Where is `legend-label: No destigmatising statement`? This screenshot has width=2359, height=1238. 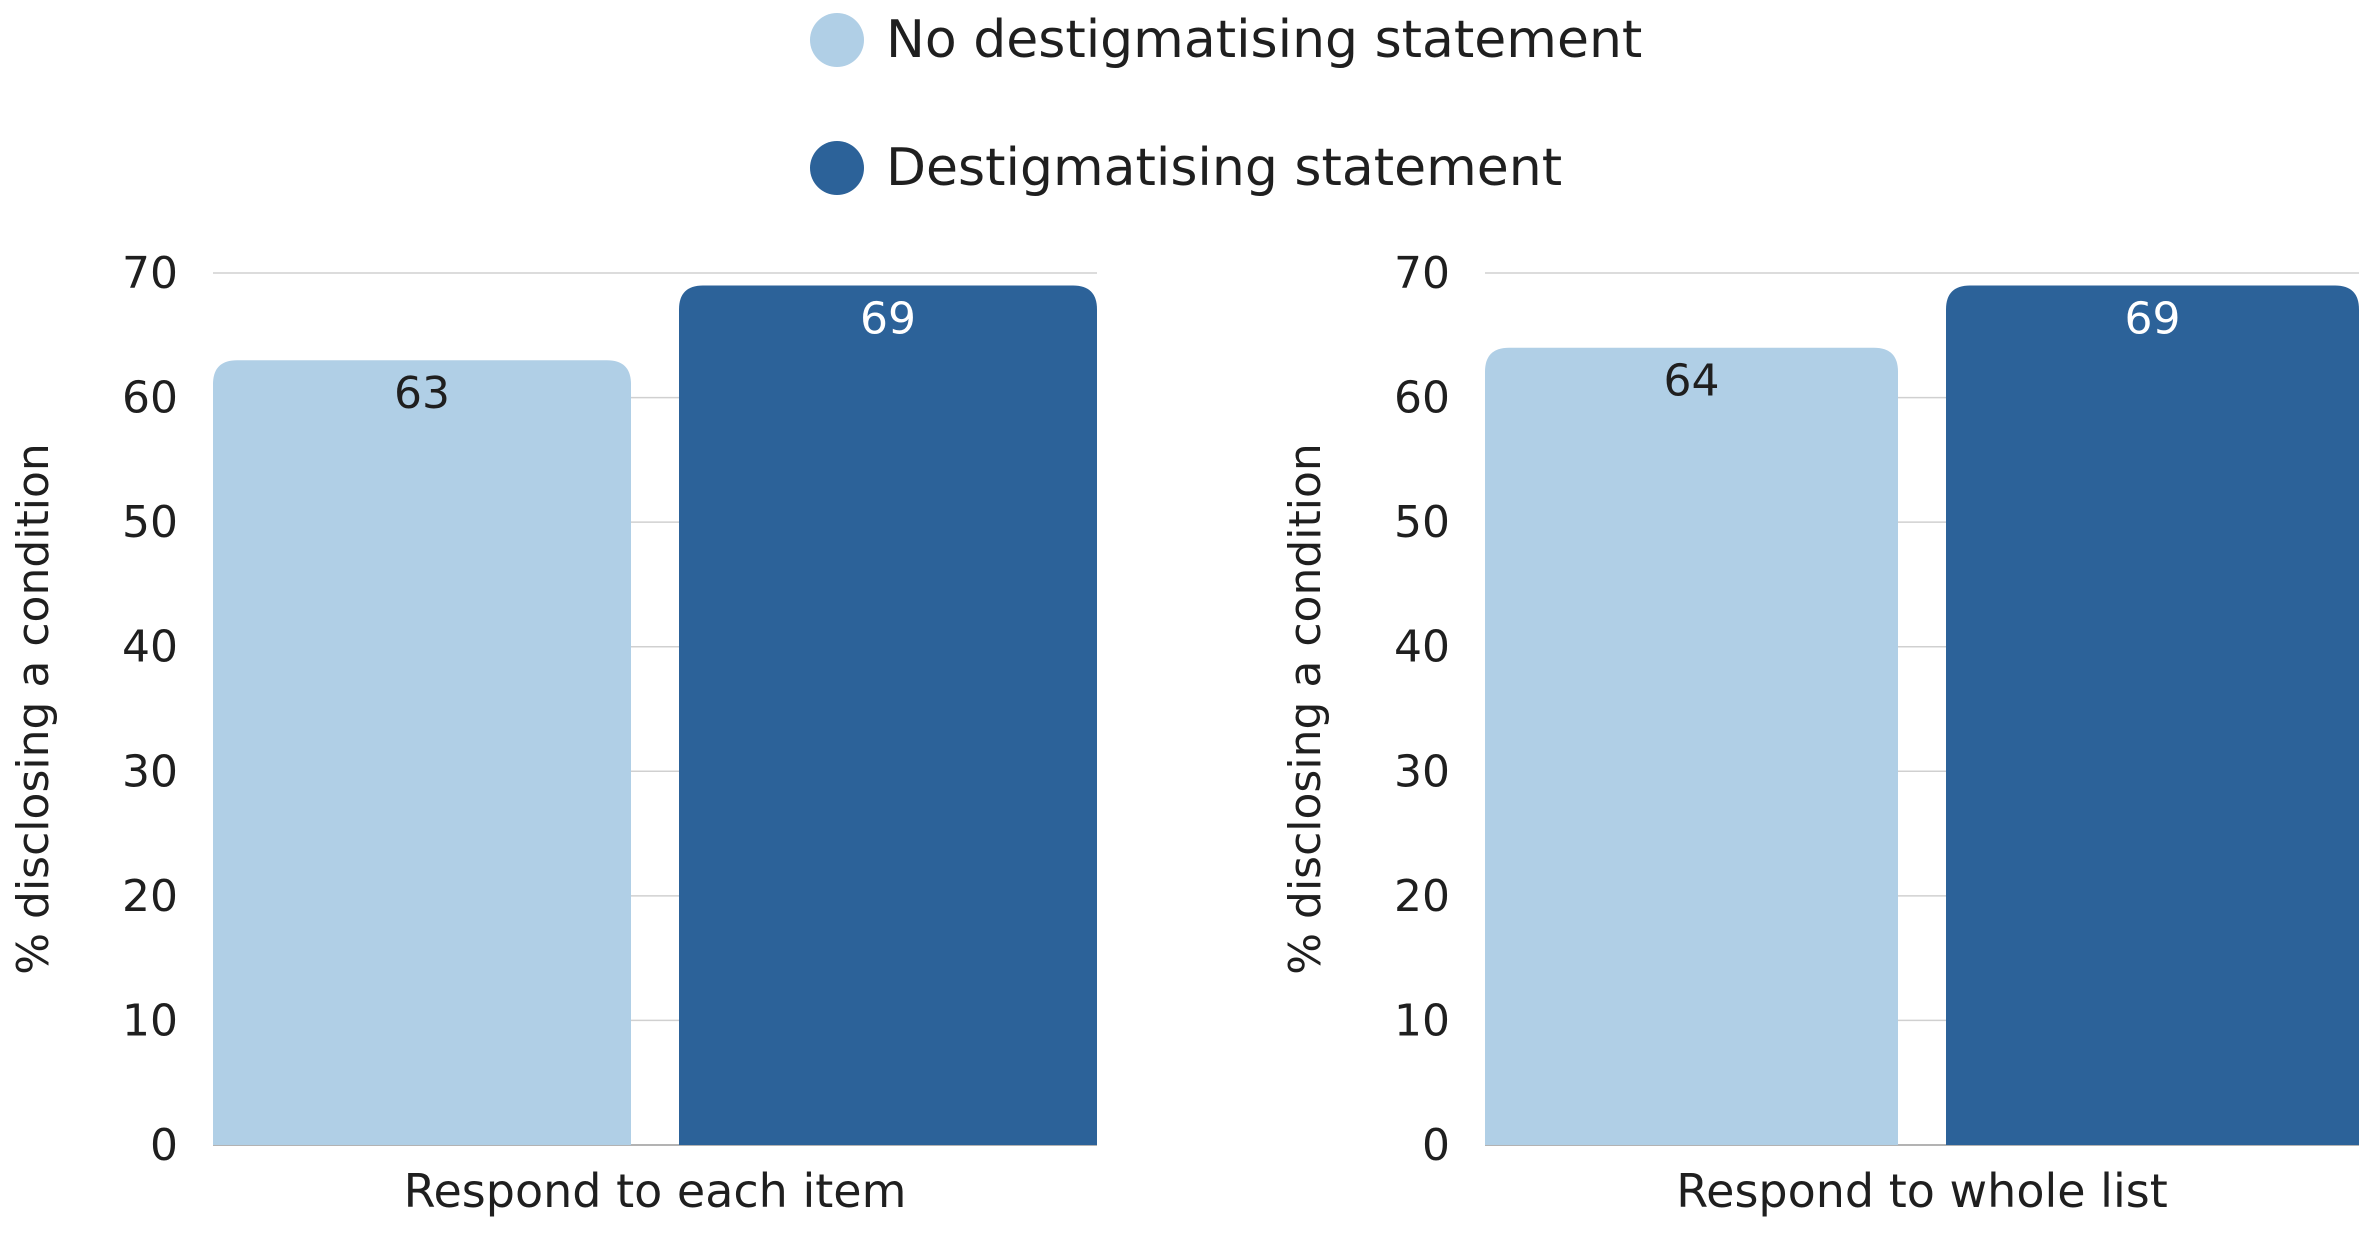
legend-label: No destigmatising statement is located at coordinates (1264, 40).